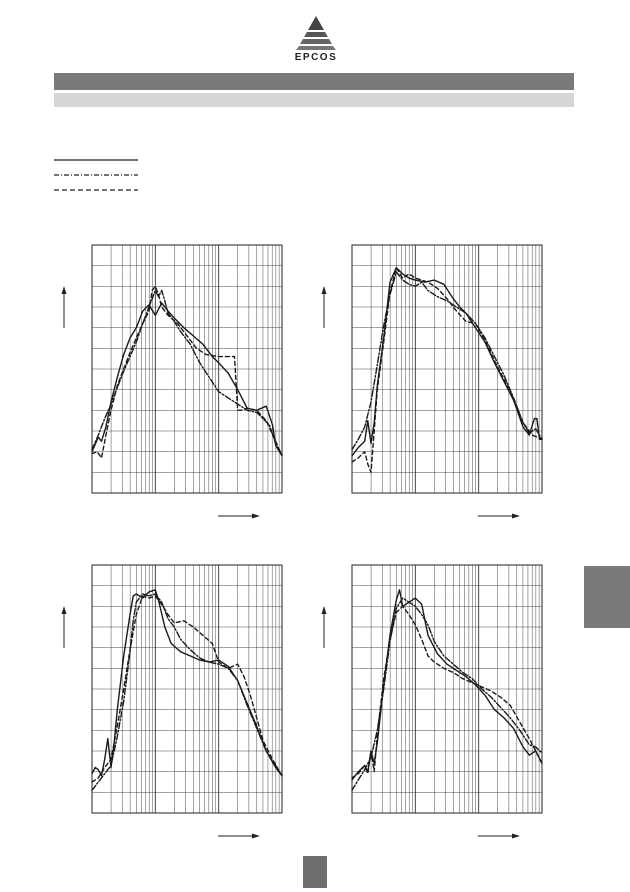 The height and width of the screenshot is (892, 630). I want to click on chart-bottom-left, so click(172, 701).